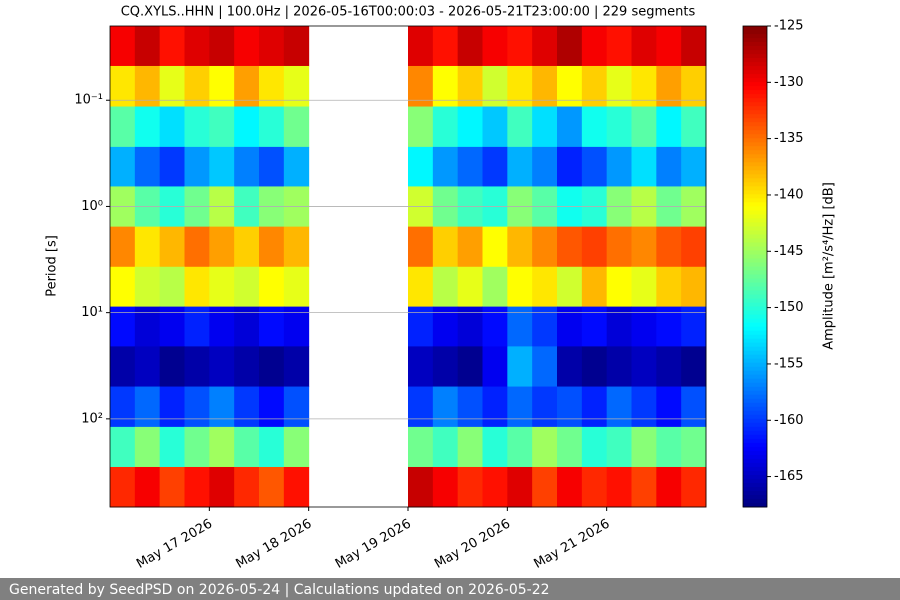 The width and height of the screenshot is (900, 600). What do you see at coordinates (571, 544) in the screenshot?
I see `x-tick-label: May 21 2026` at bounding box center [571, 544].